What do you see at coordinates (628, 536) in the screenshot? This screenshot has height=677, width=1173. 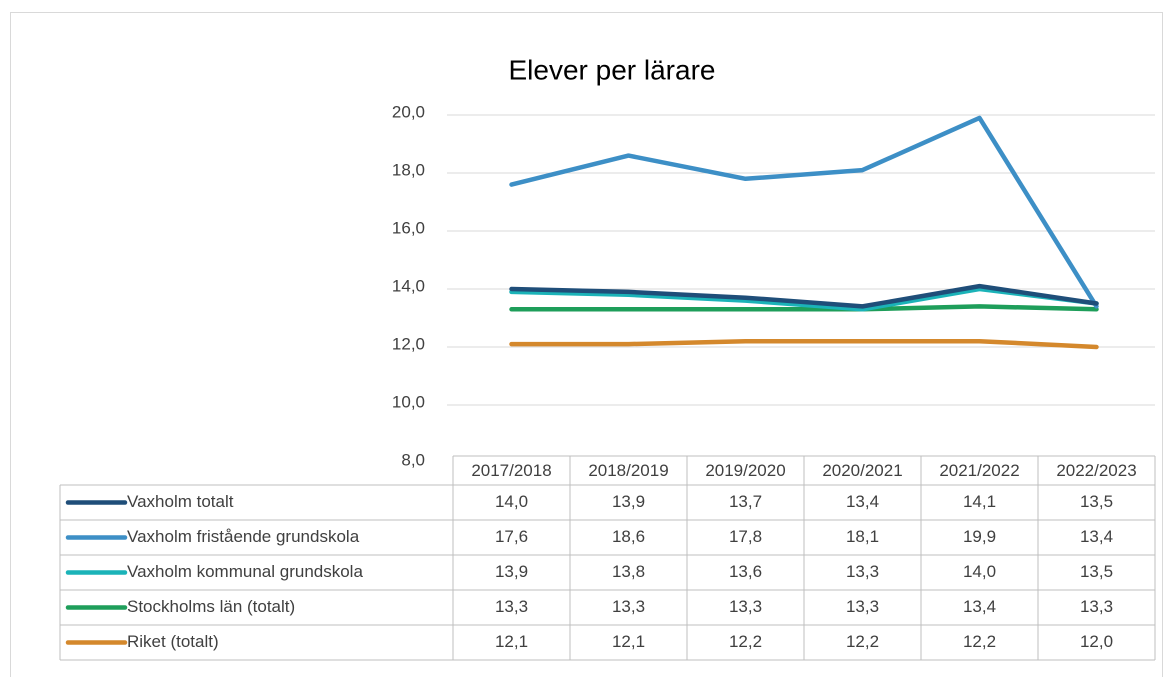 I see `table-value: 18,6` at bounding box center [628, 536].